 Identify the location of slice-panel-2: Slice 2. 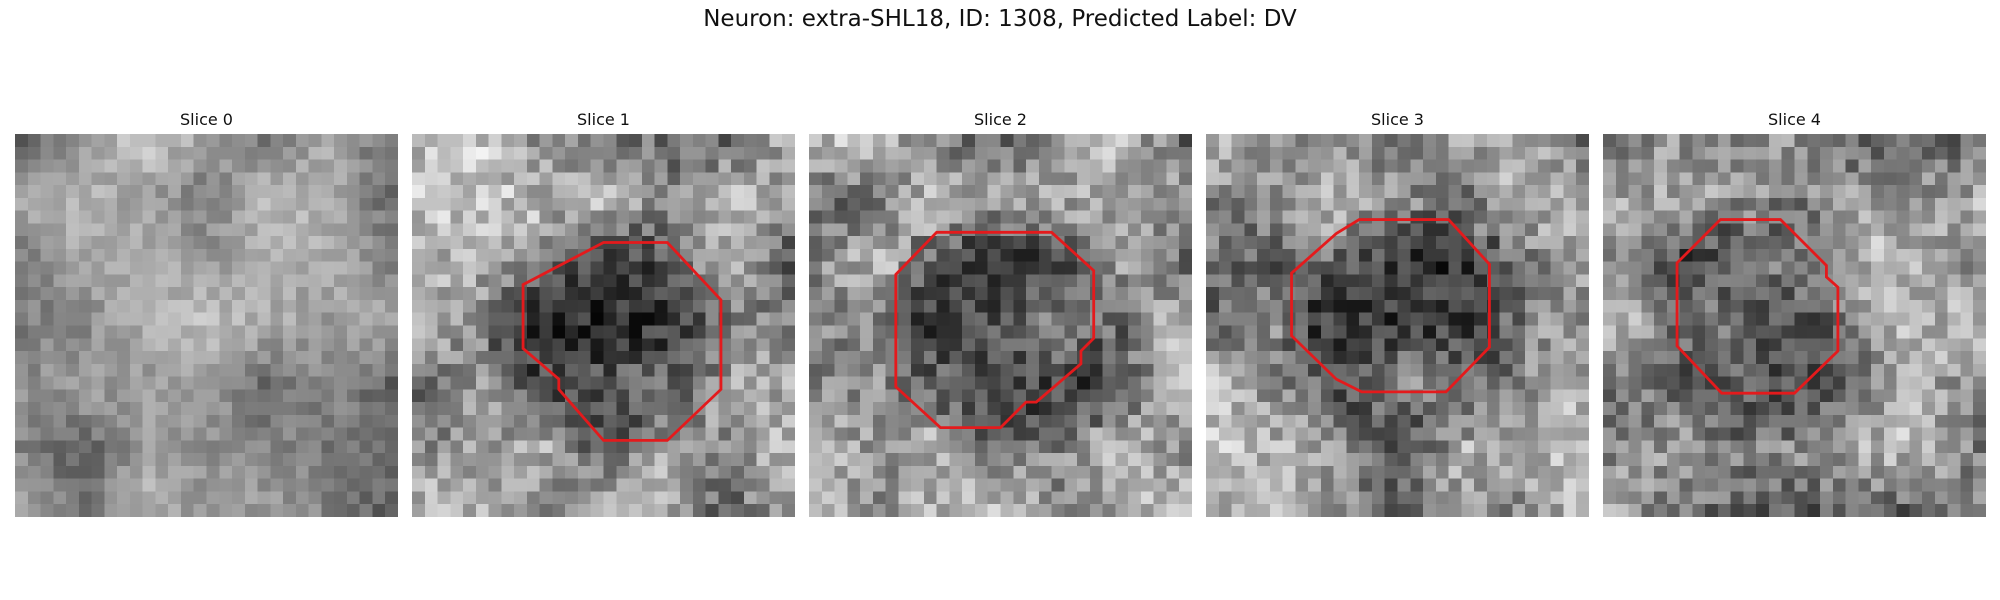
(1000, 313).